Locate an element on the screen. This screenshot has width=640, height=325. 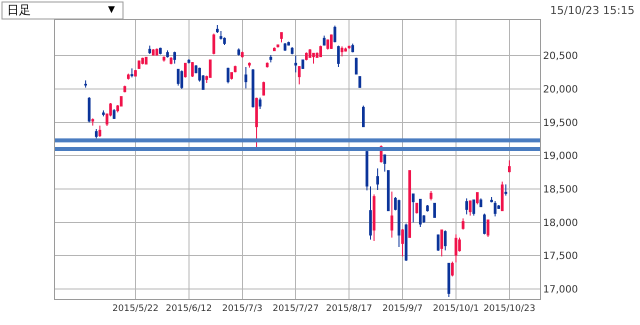
y-tick-label: 20,000 is located at coordinates (560, 90).